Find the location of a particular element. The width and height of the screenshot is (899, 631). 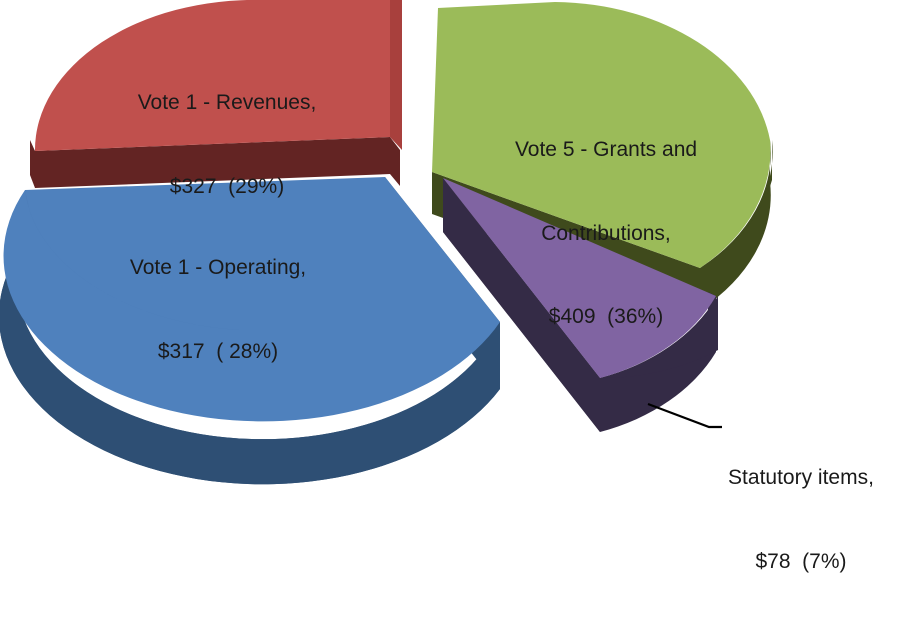

label-statutory-line2: $78 (7%) is located at coordinates (801, 561).